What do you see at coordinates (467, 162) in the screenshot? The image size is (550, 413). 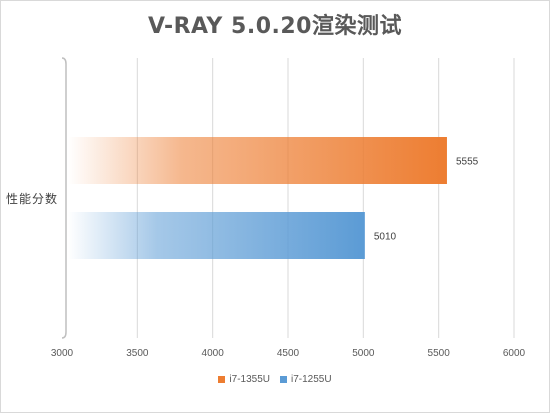 I see `data-label-series-1: 5555` at bounding box center [467, 162].